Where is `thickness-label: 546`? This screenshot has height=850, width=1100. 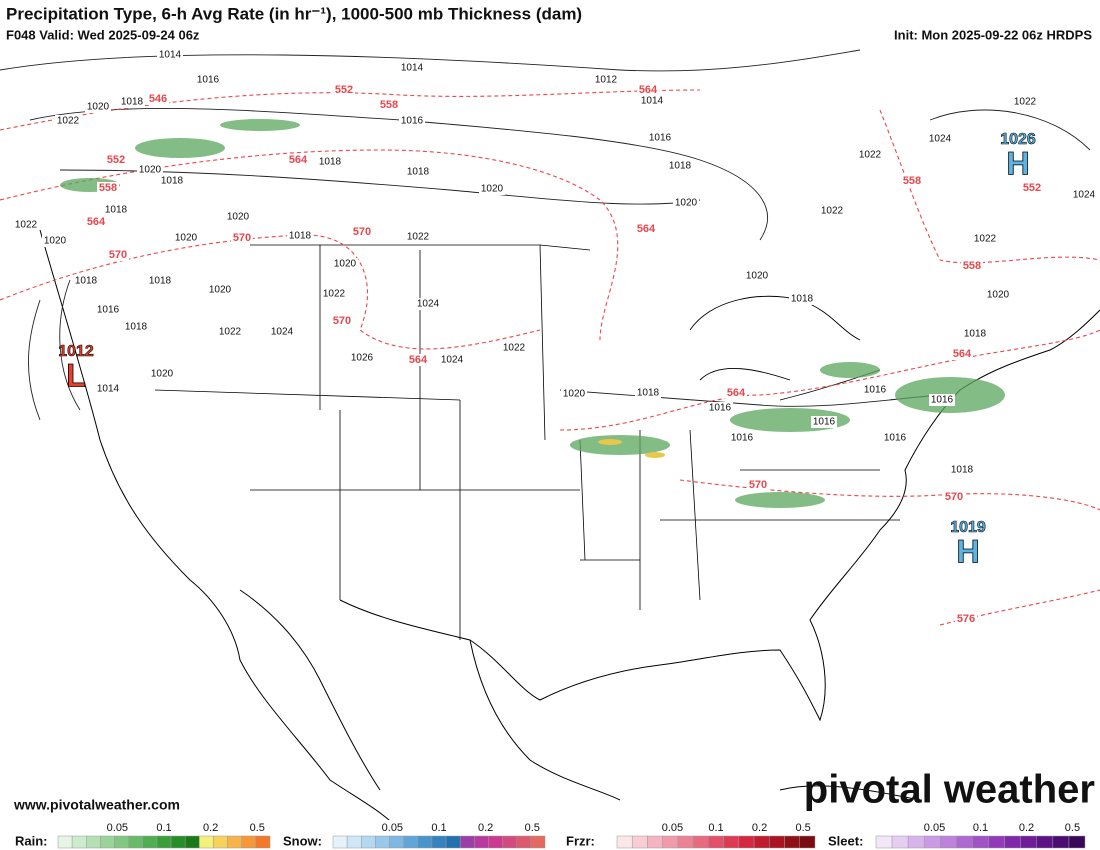 thickness-label: 546 is located at coordinates (158, 99).